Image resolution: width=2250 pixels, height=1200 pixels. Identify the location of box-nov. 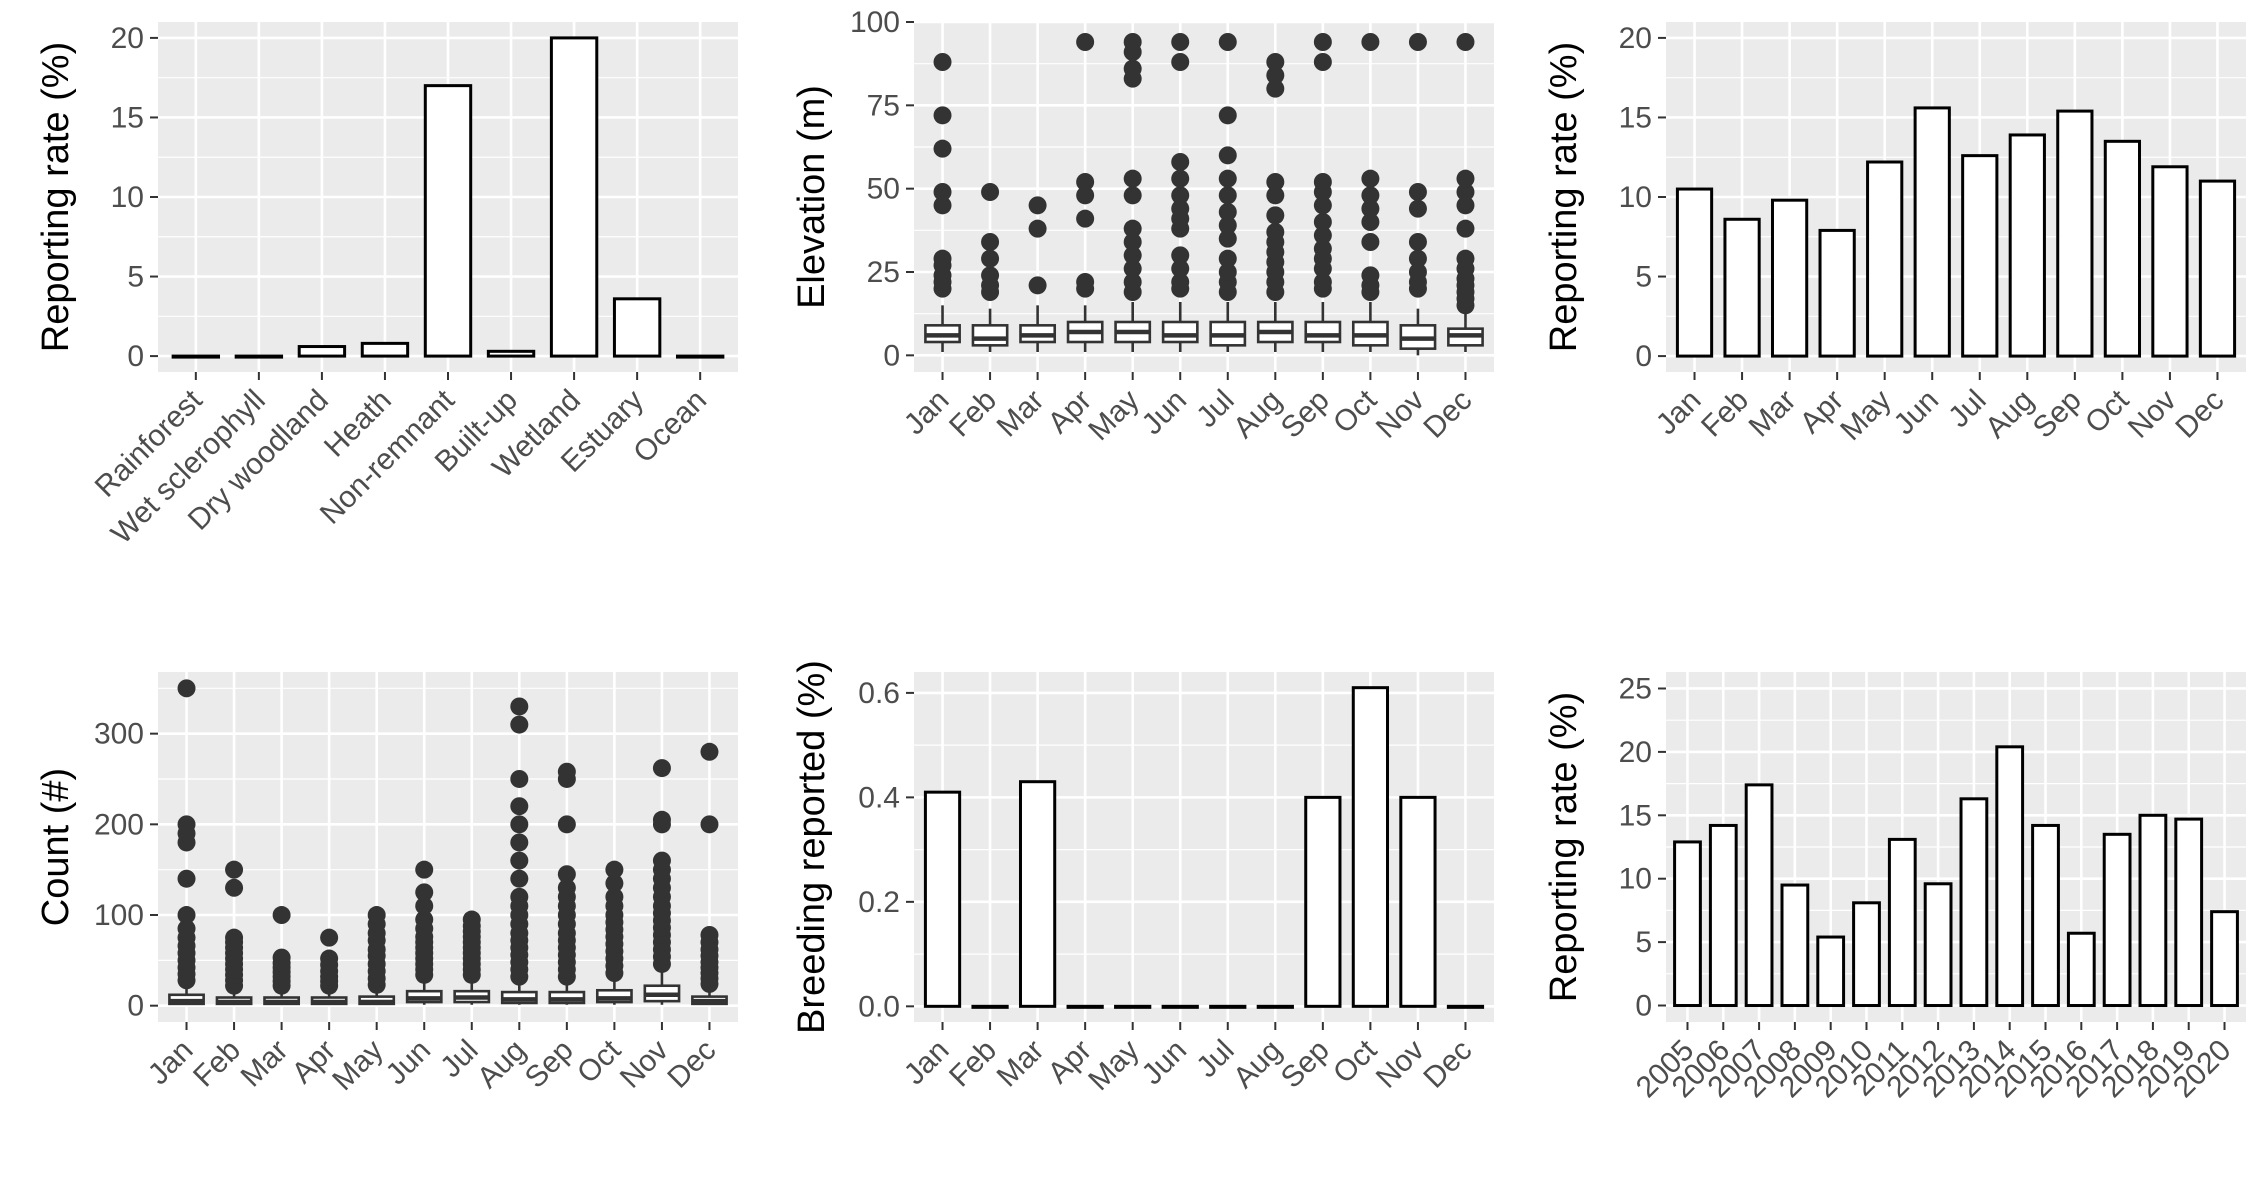
(1418, 194).